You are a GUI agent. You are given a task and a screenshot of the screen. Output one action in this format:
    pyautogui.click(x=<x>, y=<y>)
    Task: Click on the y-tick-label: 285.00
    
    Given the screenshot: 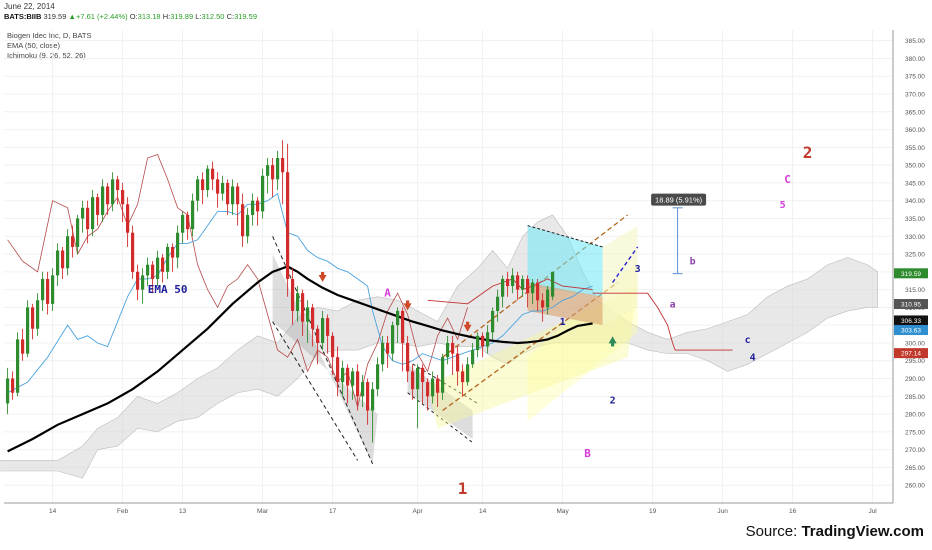 What is the action you would take?
    pyautogui.click(x=915, y=397)
    